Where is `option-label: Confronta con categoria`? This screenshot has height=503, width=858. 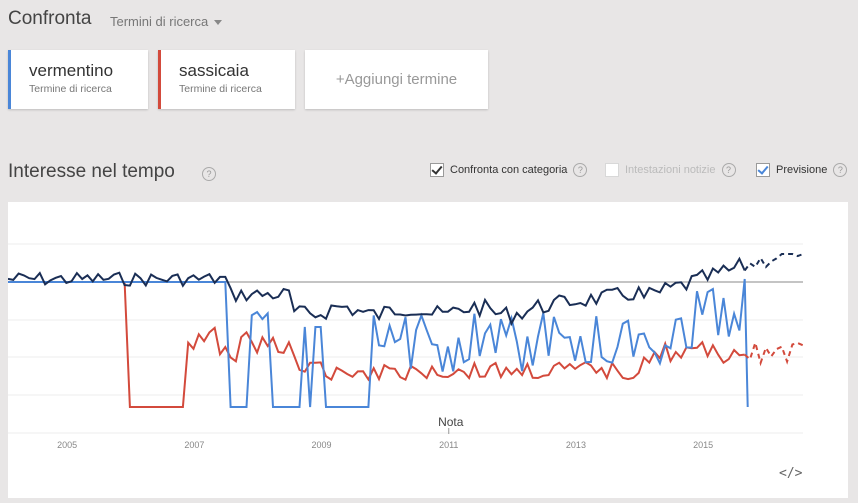 option-label: Confronta con categoria is located at coordinates (509, 170).